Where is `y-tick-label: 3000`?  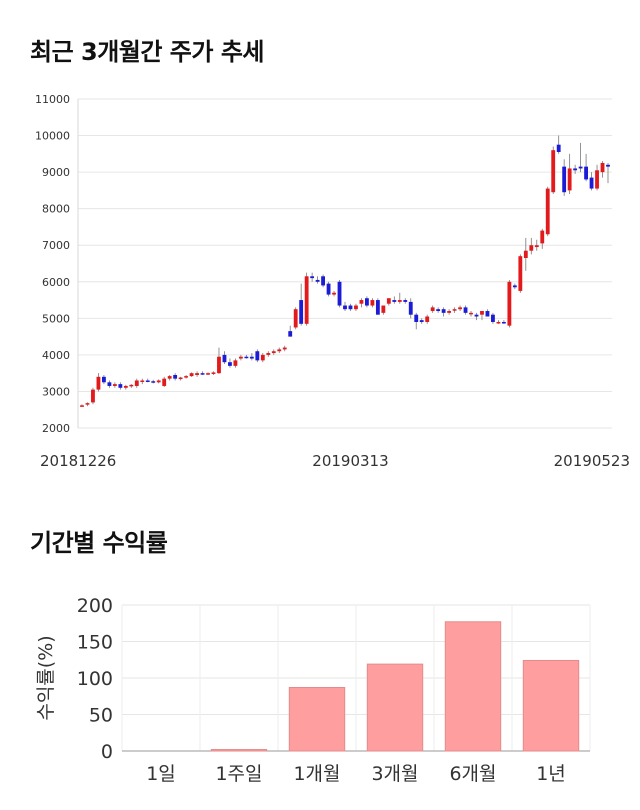 y-tick-label: 3000 is located at coordinates (56, 391).